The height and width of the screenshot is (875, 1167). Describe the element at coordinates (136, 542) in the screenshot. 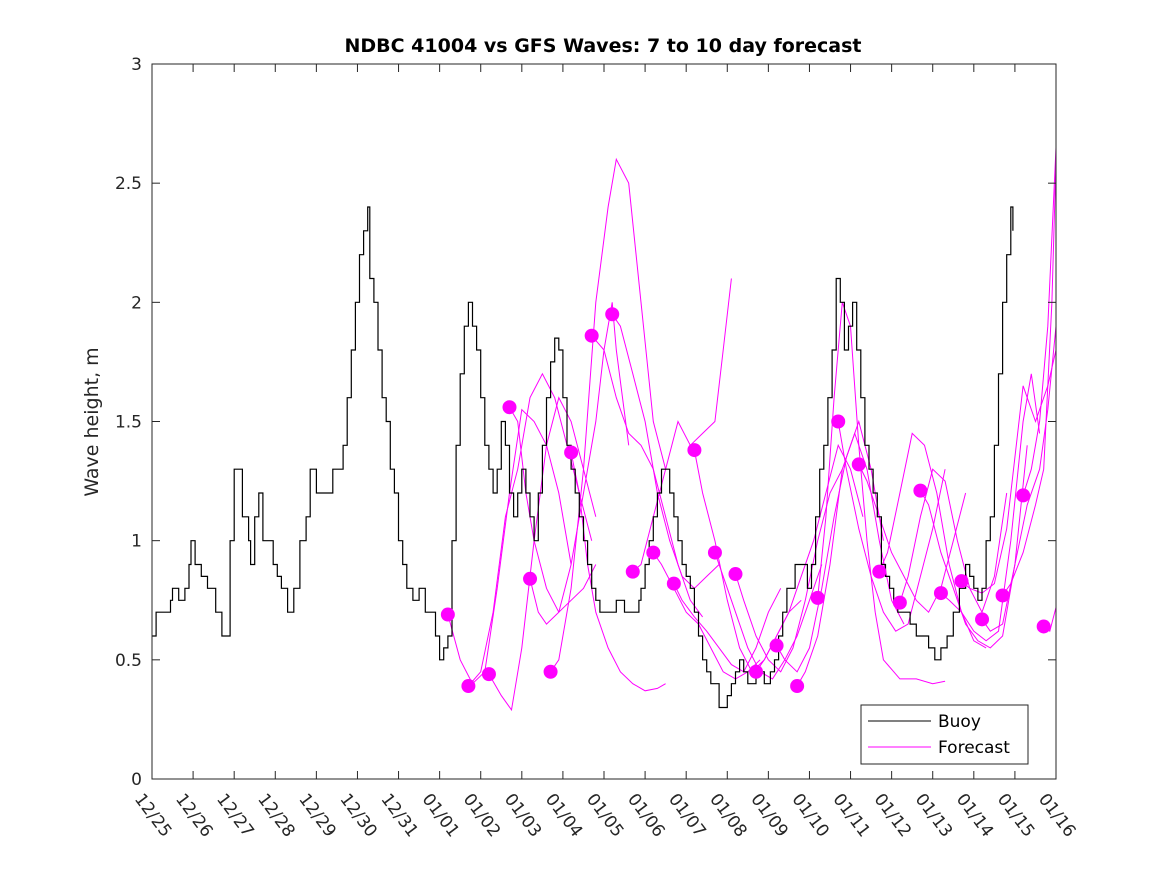

I see `y-tick-label: 1` at that location.